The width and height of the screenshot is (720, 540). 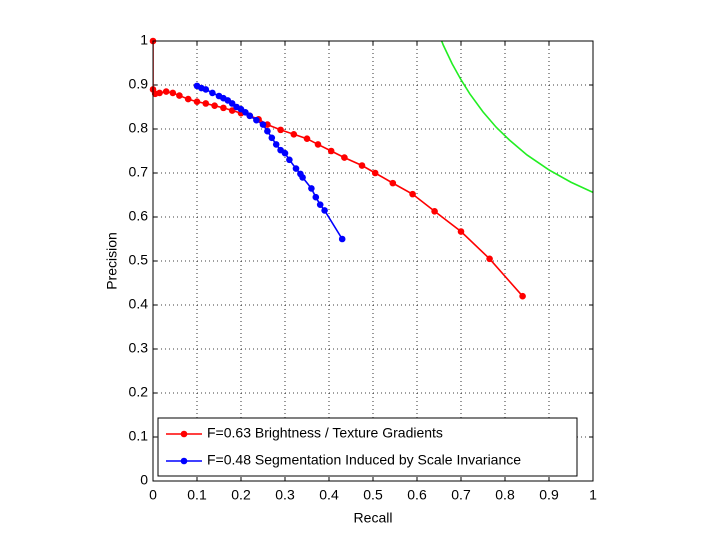 I want to click on x-tick-label: 0.3, so click(x=285, y=495).